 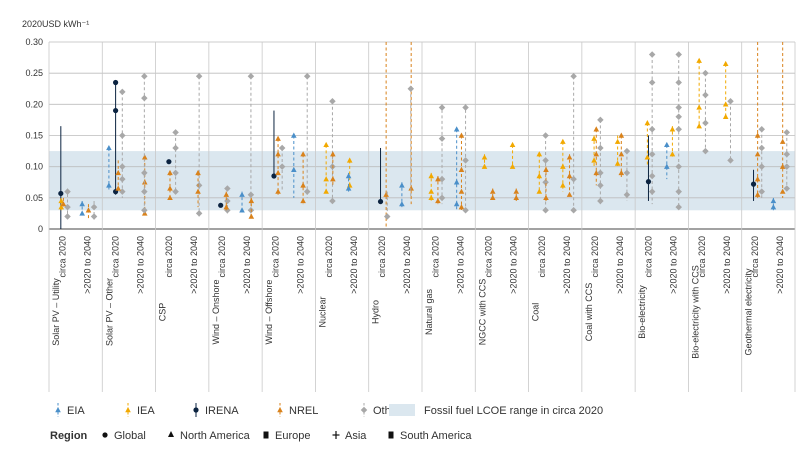 I want to click on region-item: Asia, so click(x=350, y=436).